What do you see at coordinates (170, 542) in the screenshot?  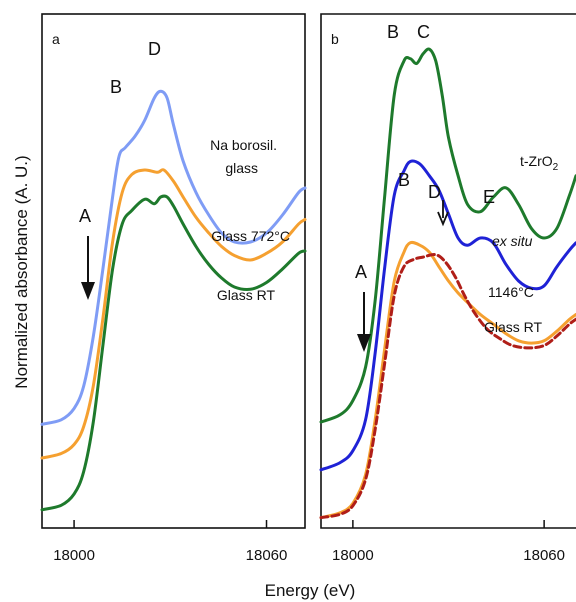 I see `panel-a-ticks: 18000 18060` at bounding box center [170, 542].